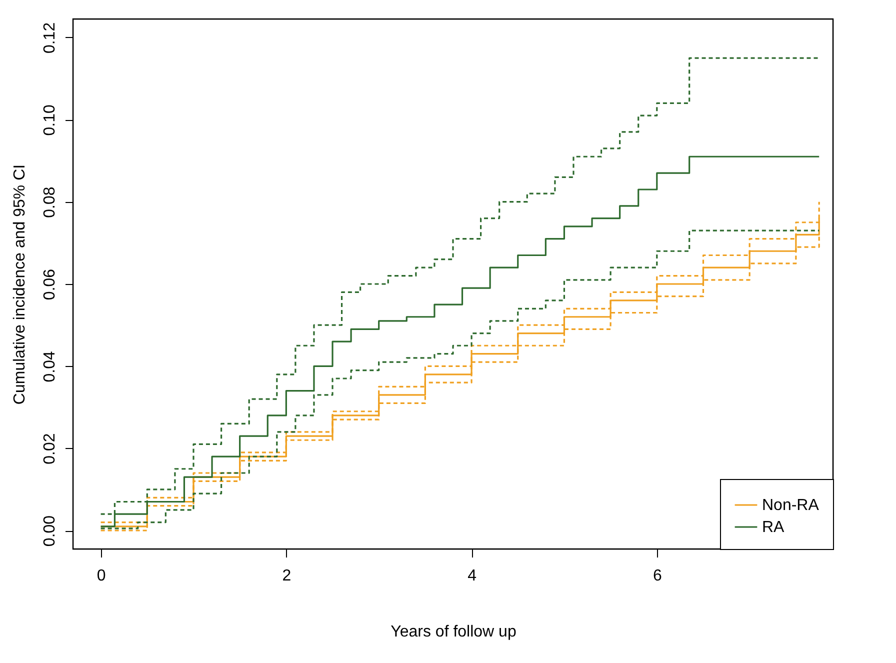 The width and height of the screenshot is (896, 663). I want to click on y-axis-title: Cumulative incidence and 95% CI, so click(20, 284).